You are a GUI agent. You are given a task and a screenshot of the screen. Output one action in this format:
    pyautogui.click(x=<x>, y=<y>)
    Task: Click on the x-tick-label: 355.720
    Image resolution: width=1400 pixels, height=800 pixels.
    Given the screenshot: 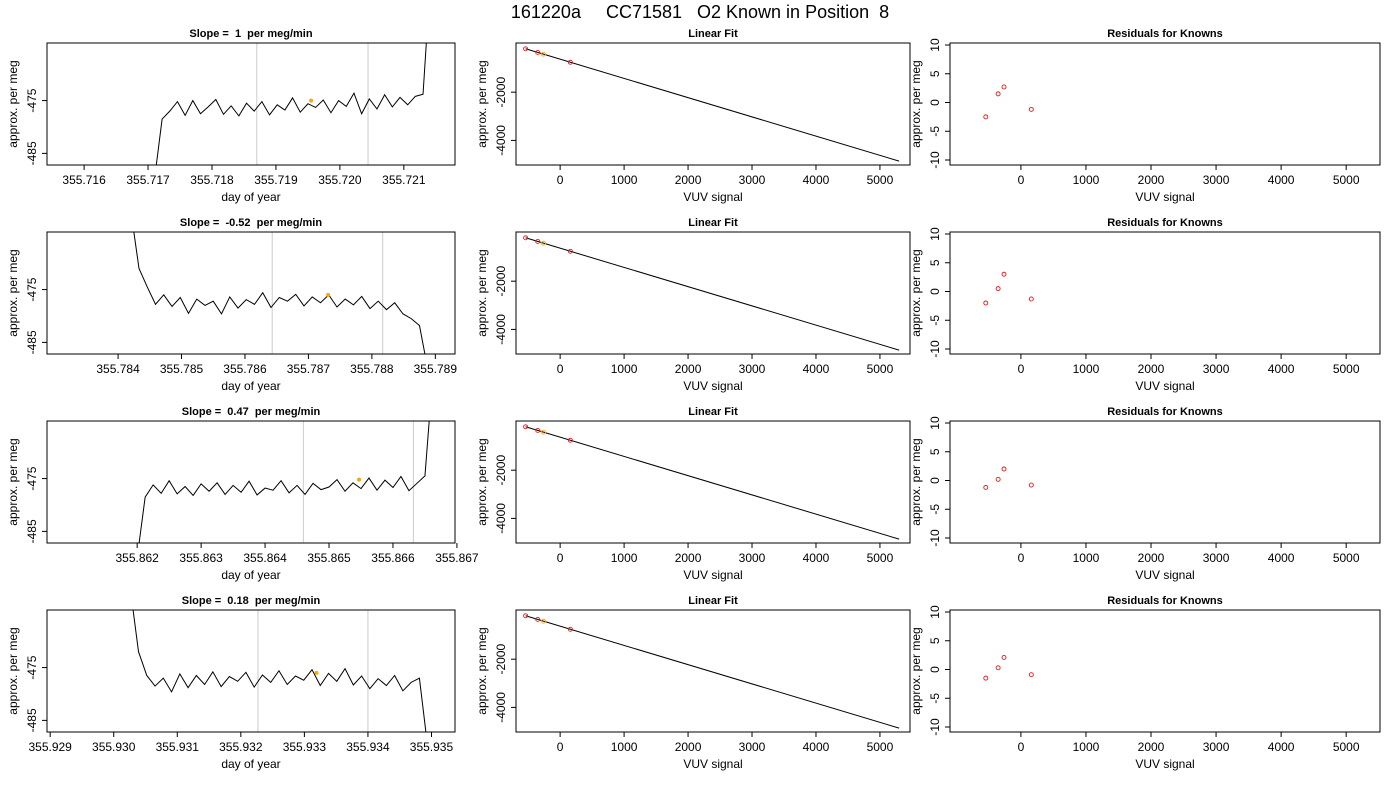 What is the action you would take?
    pyautogui.click(x=340, y=180)
    